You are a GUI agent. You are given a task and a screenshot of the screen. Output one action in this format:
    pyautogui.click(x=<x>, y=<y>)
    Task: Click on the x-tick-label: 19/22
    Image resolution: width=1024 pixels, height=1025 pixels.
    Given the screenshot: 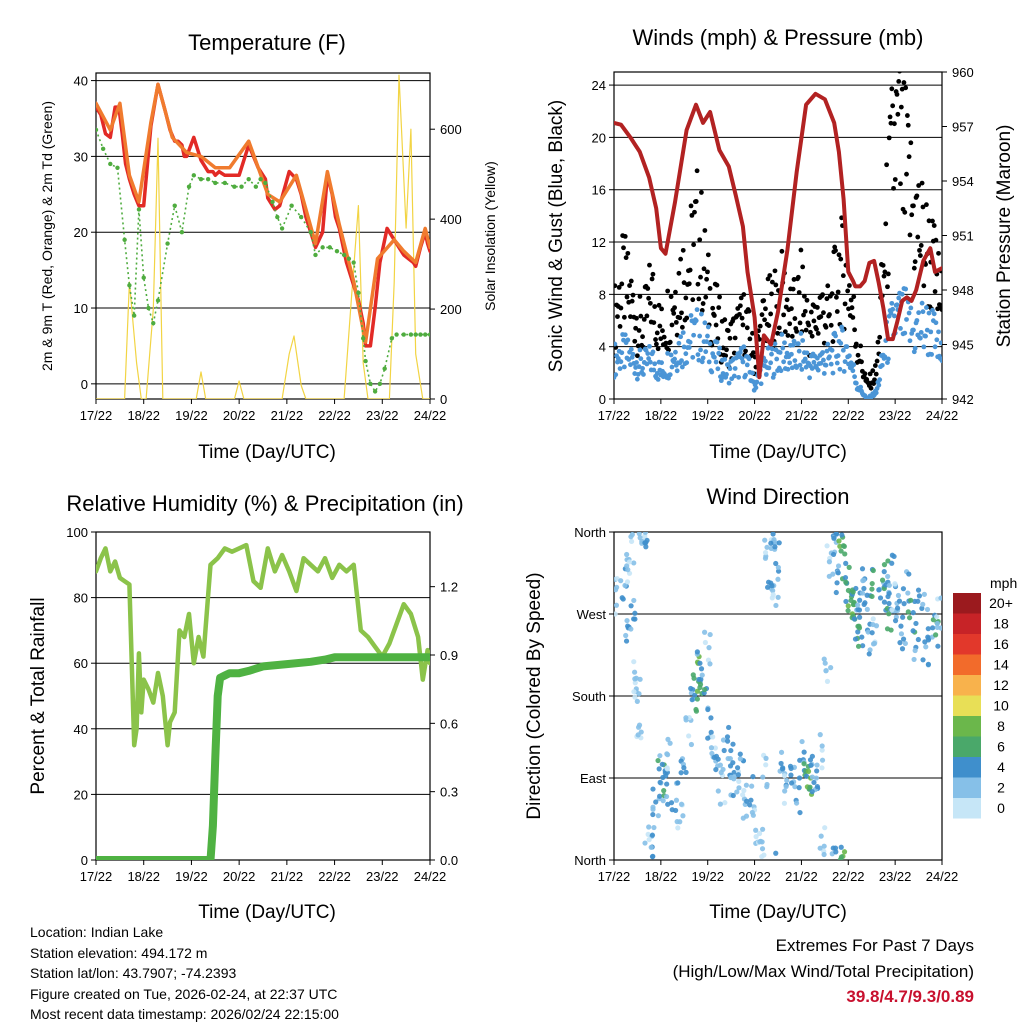 What is the action you would take?
    pyautogui.click(x=191, y=876)
    